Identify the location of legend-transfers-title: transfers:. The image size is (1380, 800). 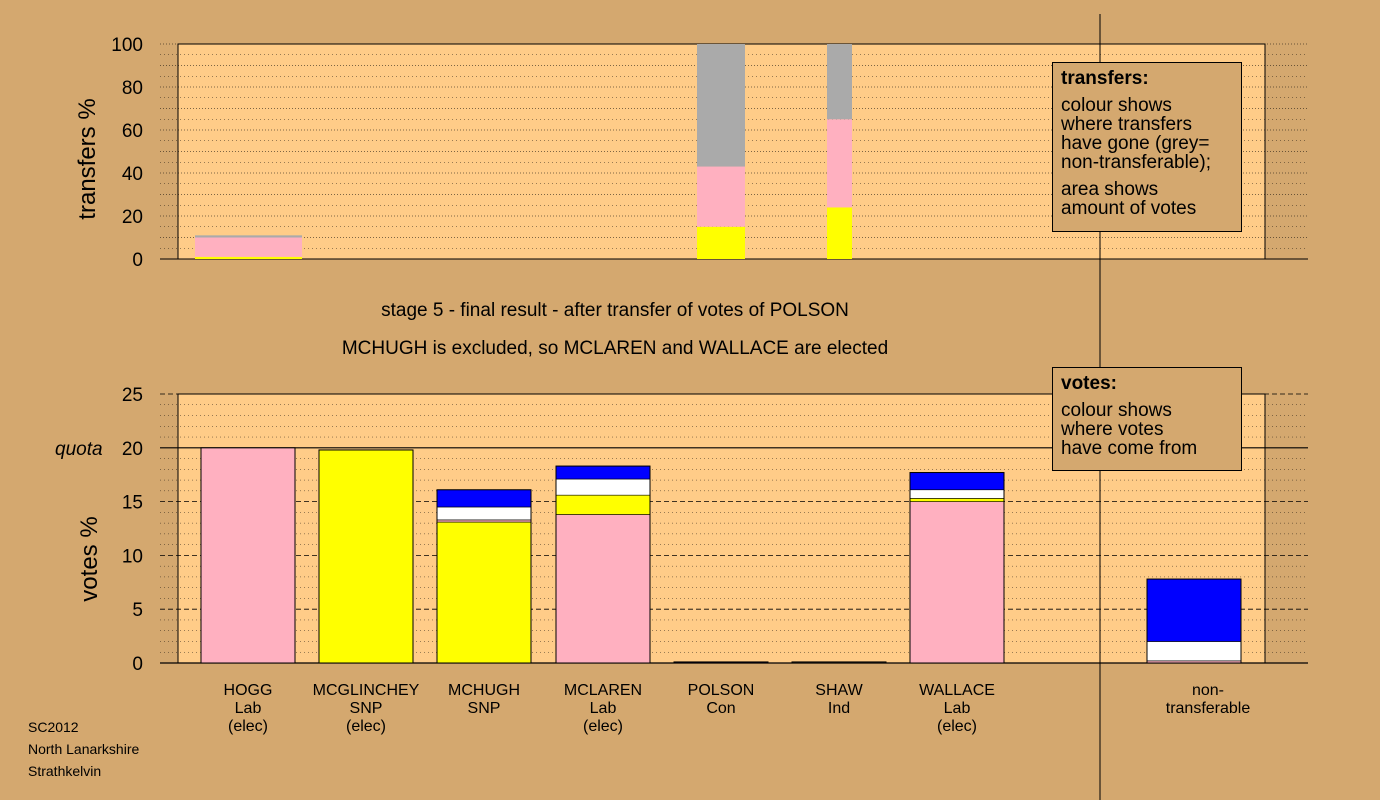
(1105, 78).